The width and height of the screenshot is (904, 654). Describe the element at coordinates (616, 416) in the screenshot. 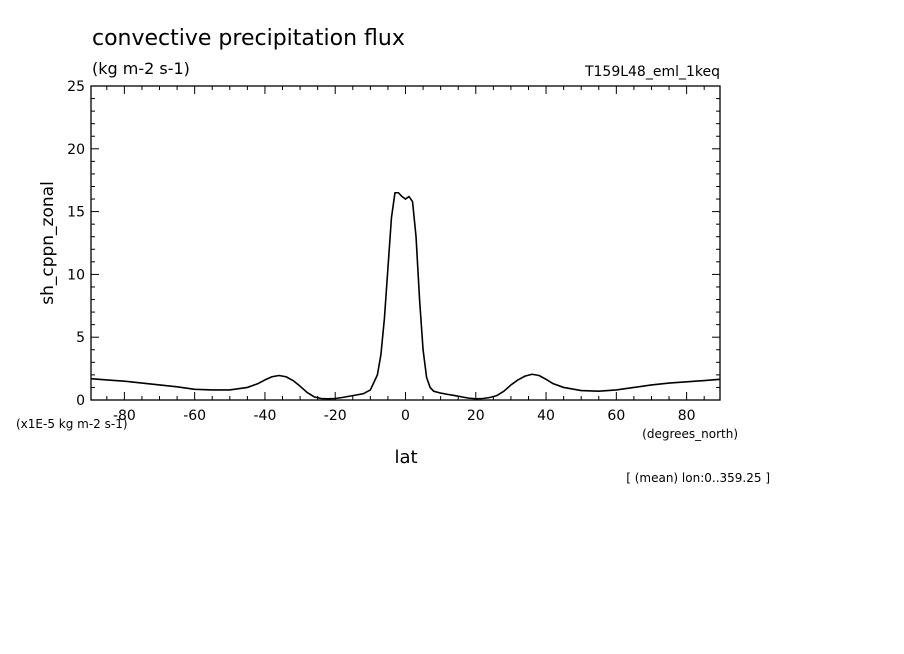

I see `x-tick-label: 60` at that location.